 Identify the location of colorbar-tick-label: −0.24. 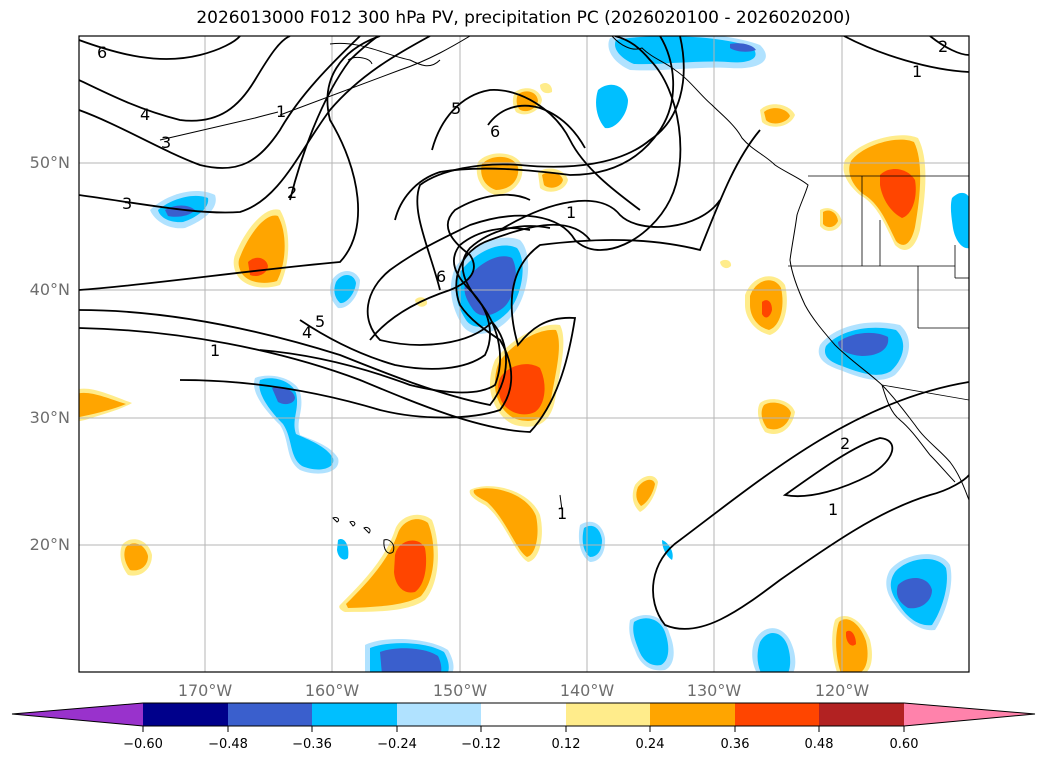
(397, 744).